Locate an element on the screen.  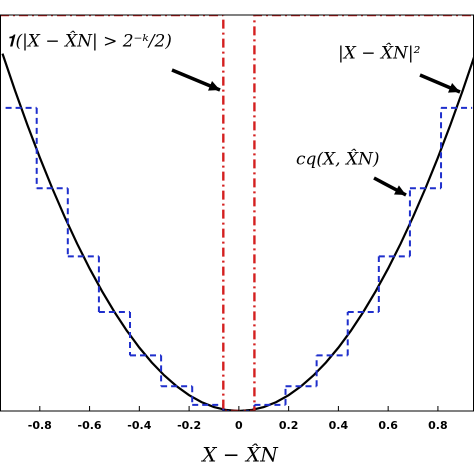
annotation: cq(X, X̂N) is located at coordinates (338, 159).